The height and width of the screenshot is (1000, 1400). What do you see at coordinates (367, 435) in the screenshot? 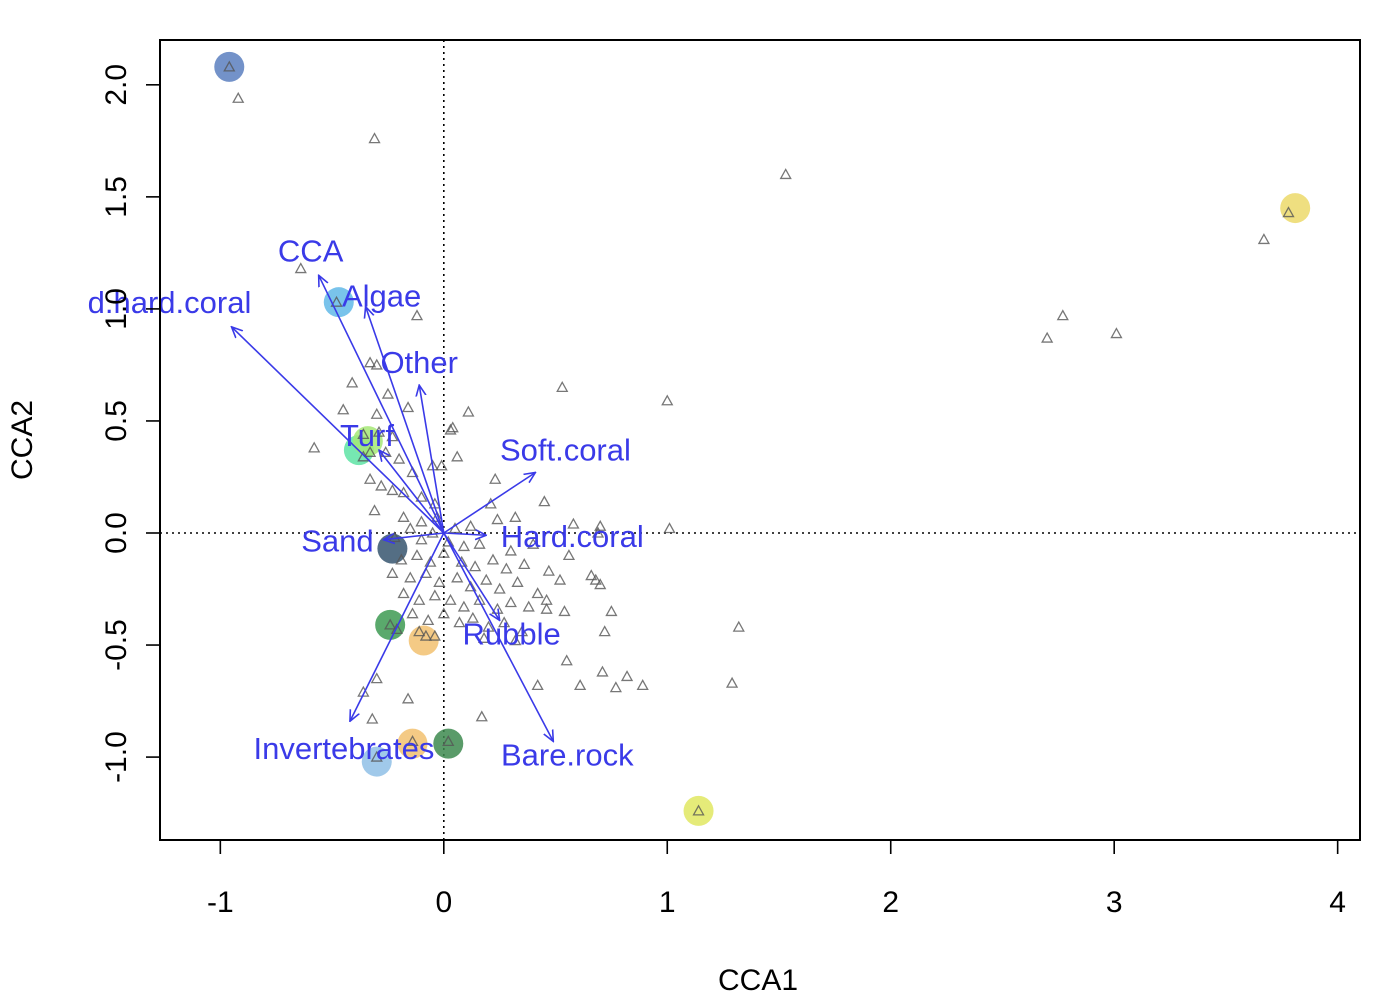
I see `arrow-label: Turf` at bounding box center [367, 435].